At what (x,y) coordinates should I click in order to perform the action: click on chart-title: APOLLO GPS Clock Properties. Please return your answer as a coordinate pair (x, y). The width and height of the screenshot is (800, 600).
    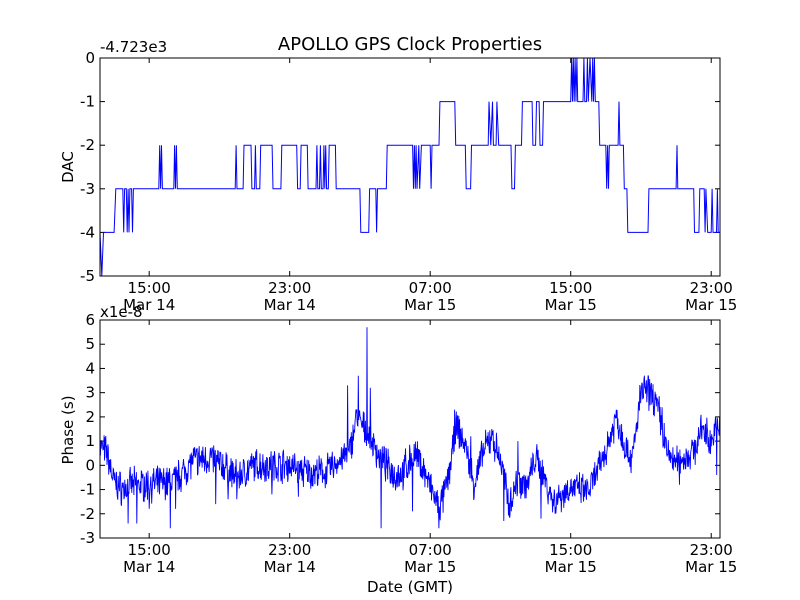
    Looking at the image, I should click on (410, 44).